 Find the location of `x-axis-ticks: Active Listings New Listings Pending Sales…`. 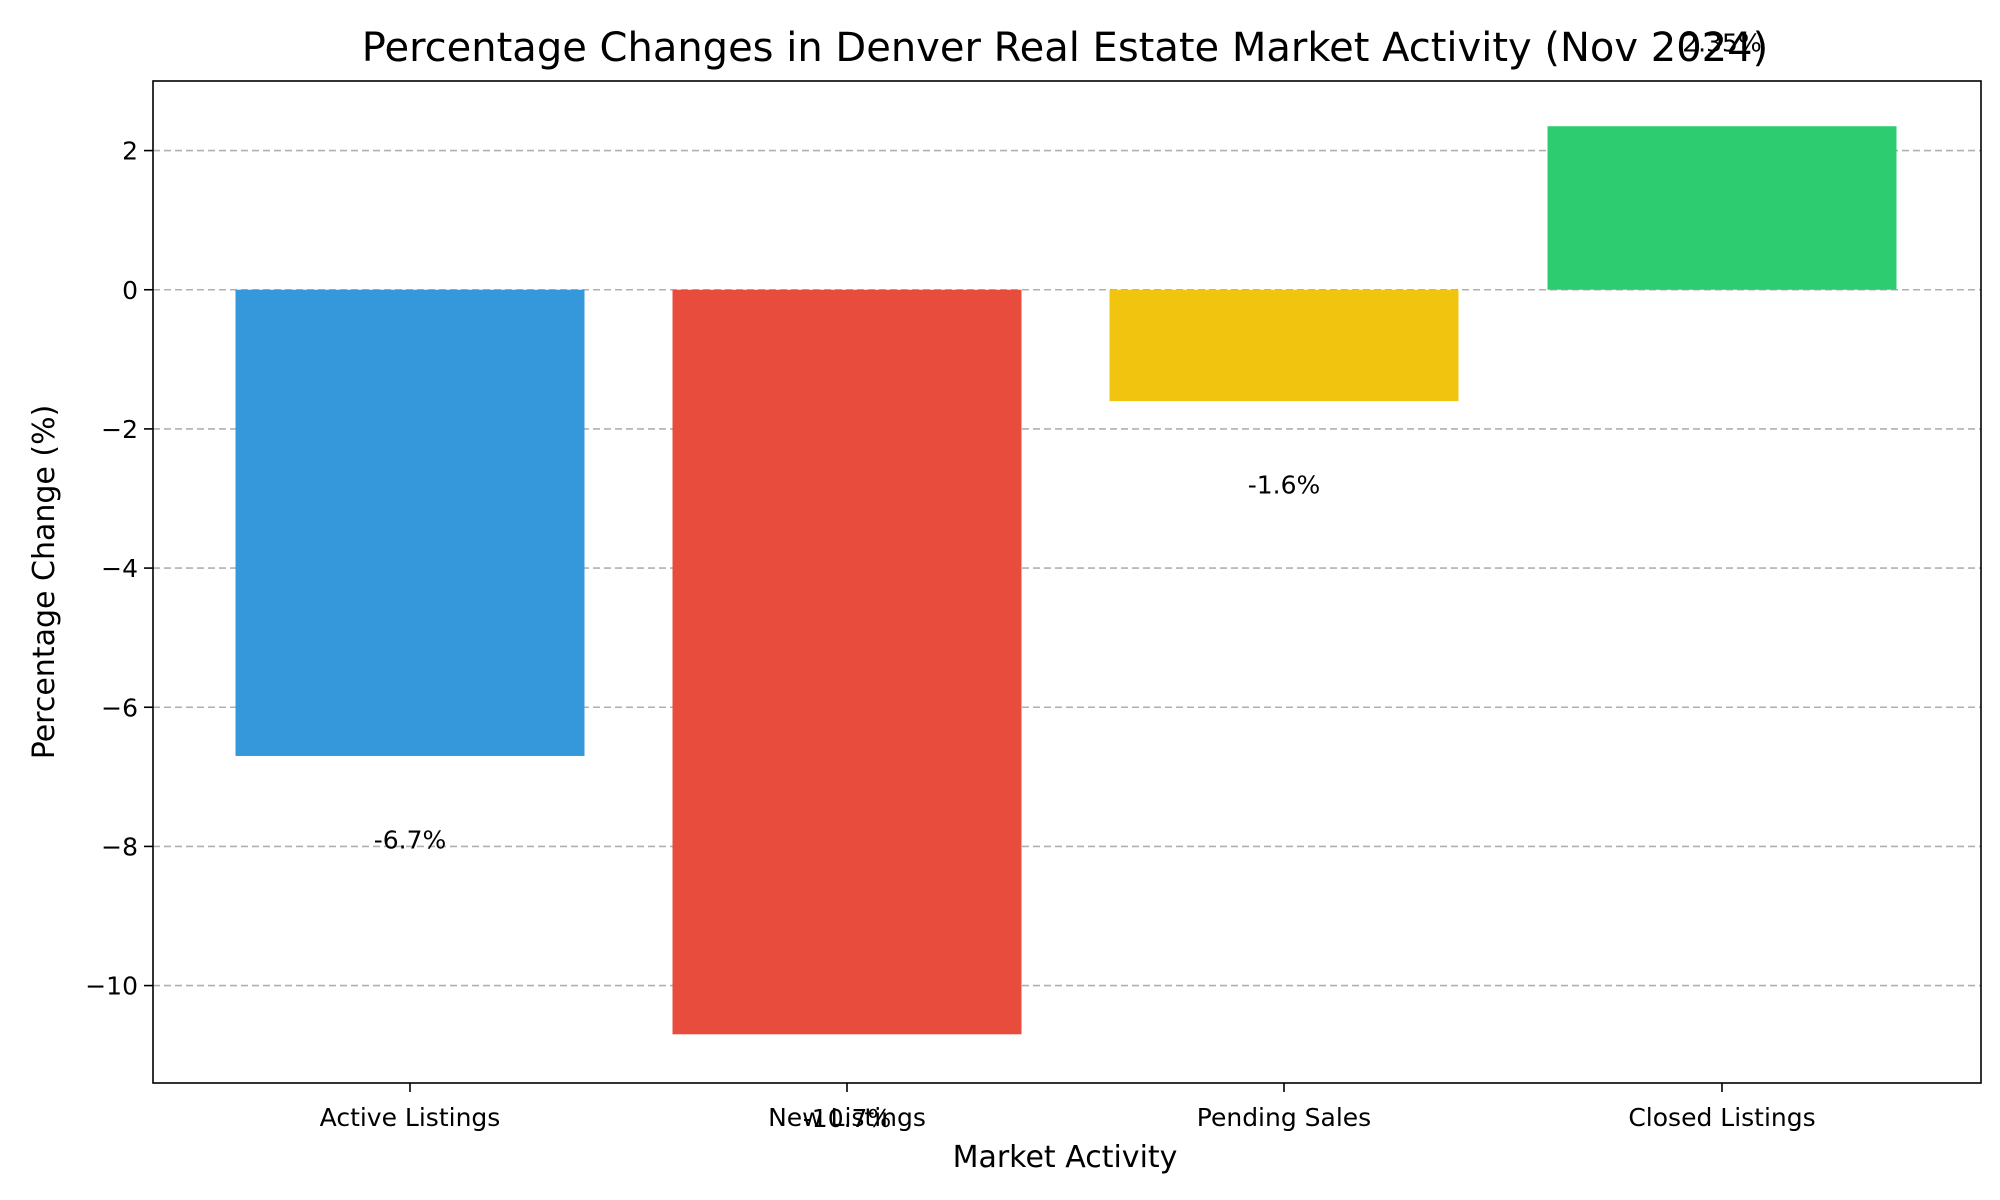

x-axis-ticks: Active Listings New Listings Pending Sales… is located at coordinates (1068, 1107).